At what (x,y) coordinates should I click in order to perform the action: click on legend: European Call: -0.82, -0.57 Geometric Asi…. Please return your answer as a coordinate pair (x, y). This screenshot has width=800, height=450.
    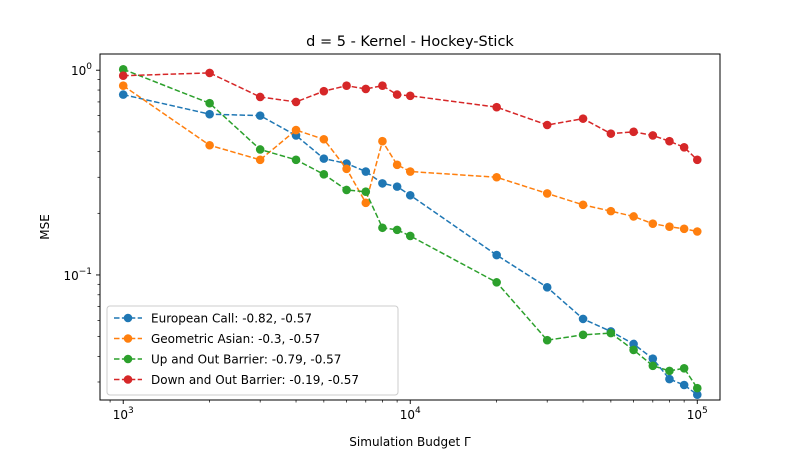
    Looking at the image, I should click on (252, 350).